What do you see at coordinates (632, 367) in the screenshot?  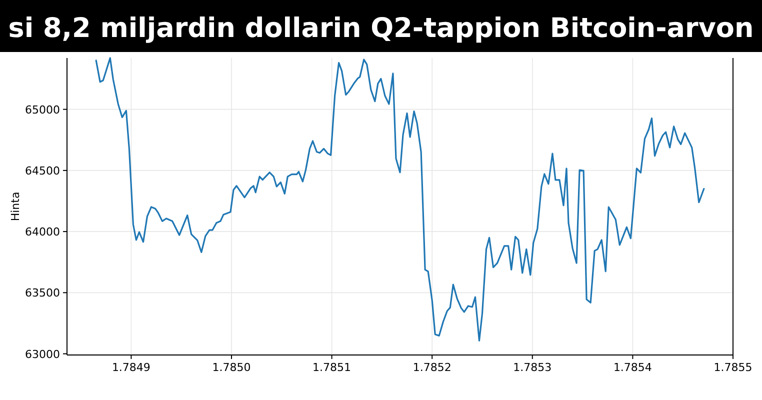 I see `x-tick-label: 1.7854` at bounding box center [632, 367].